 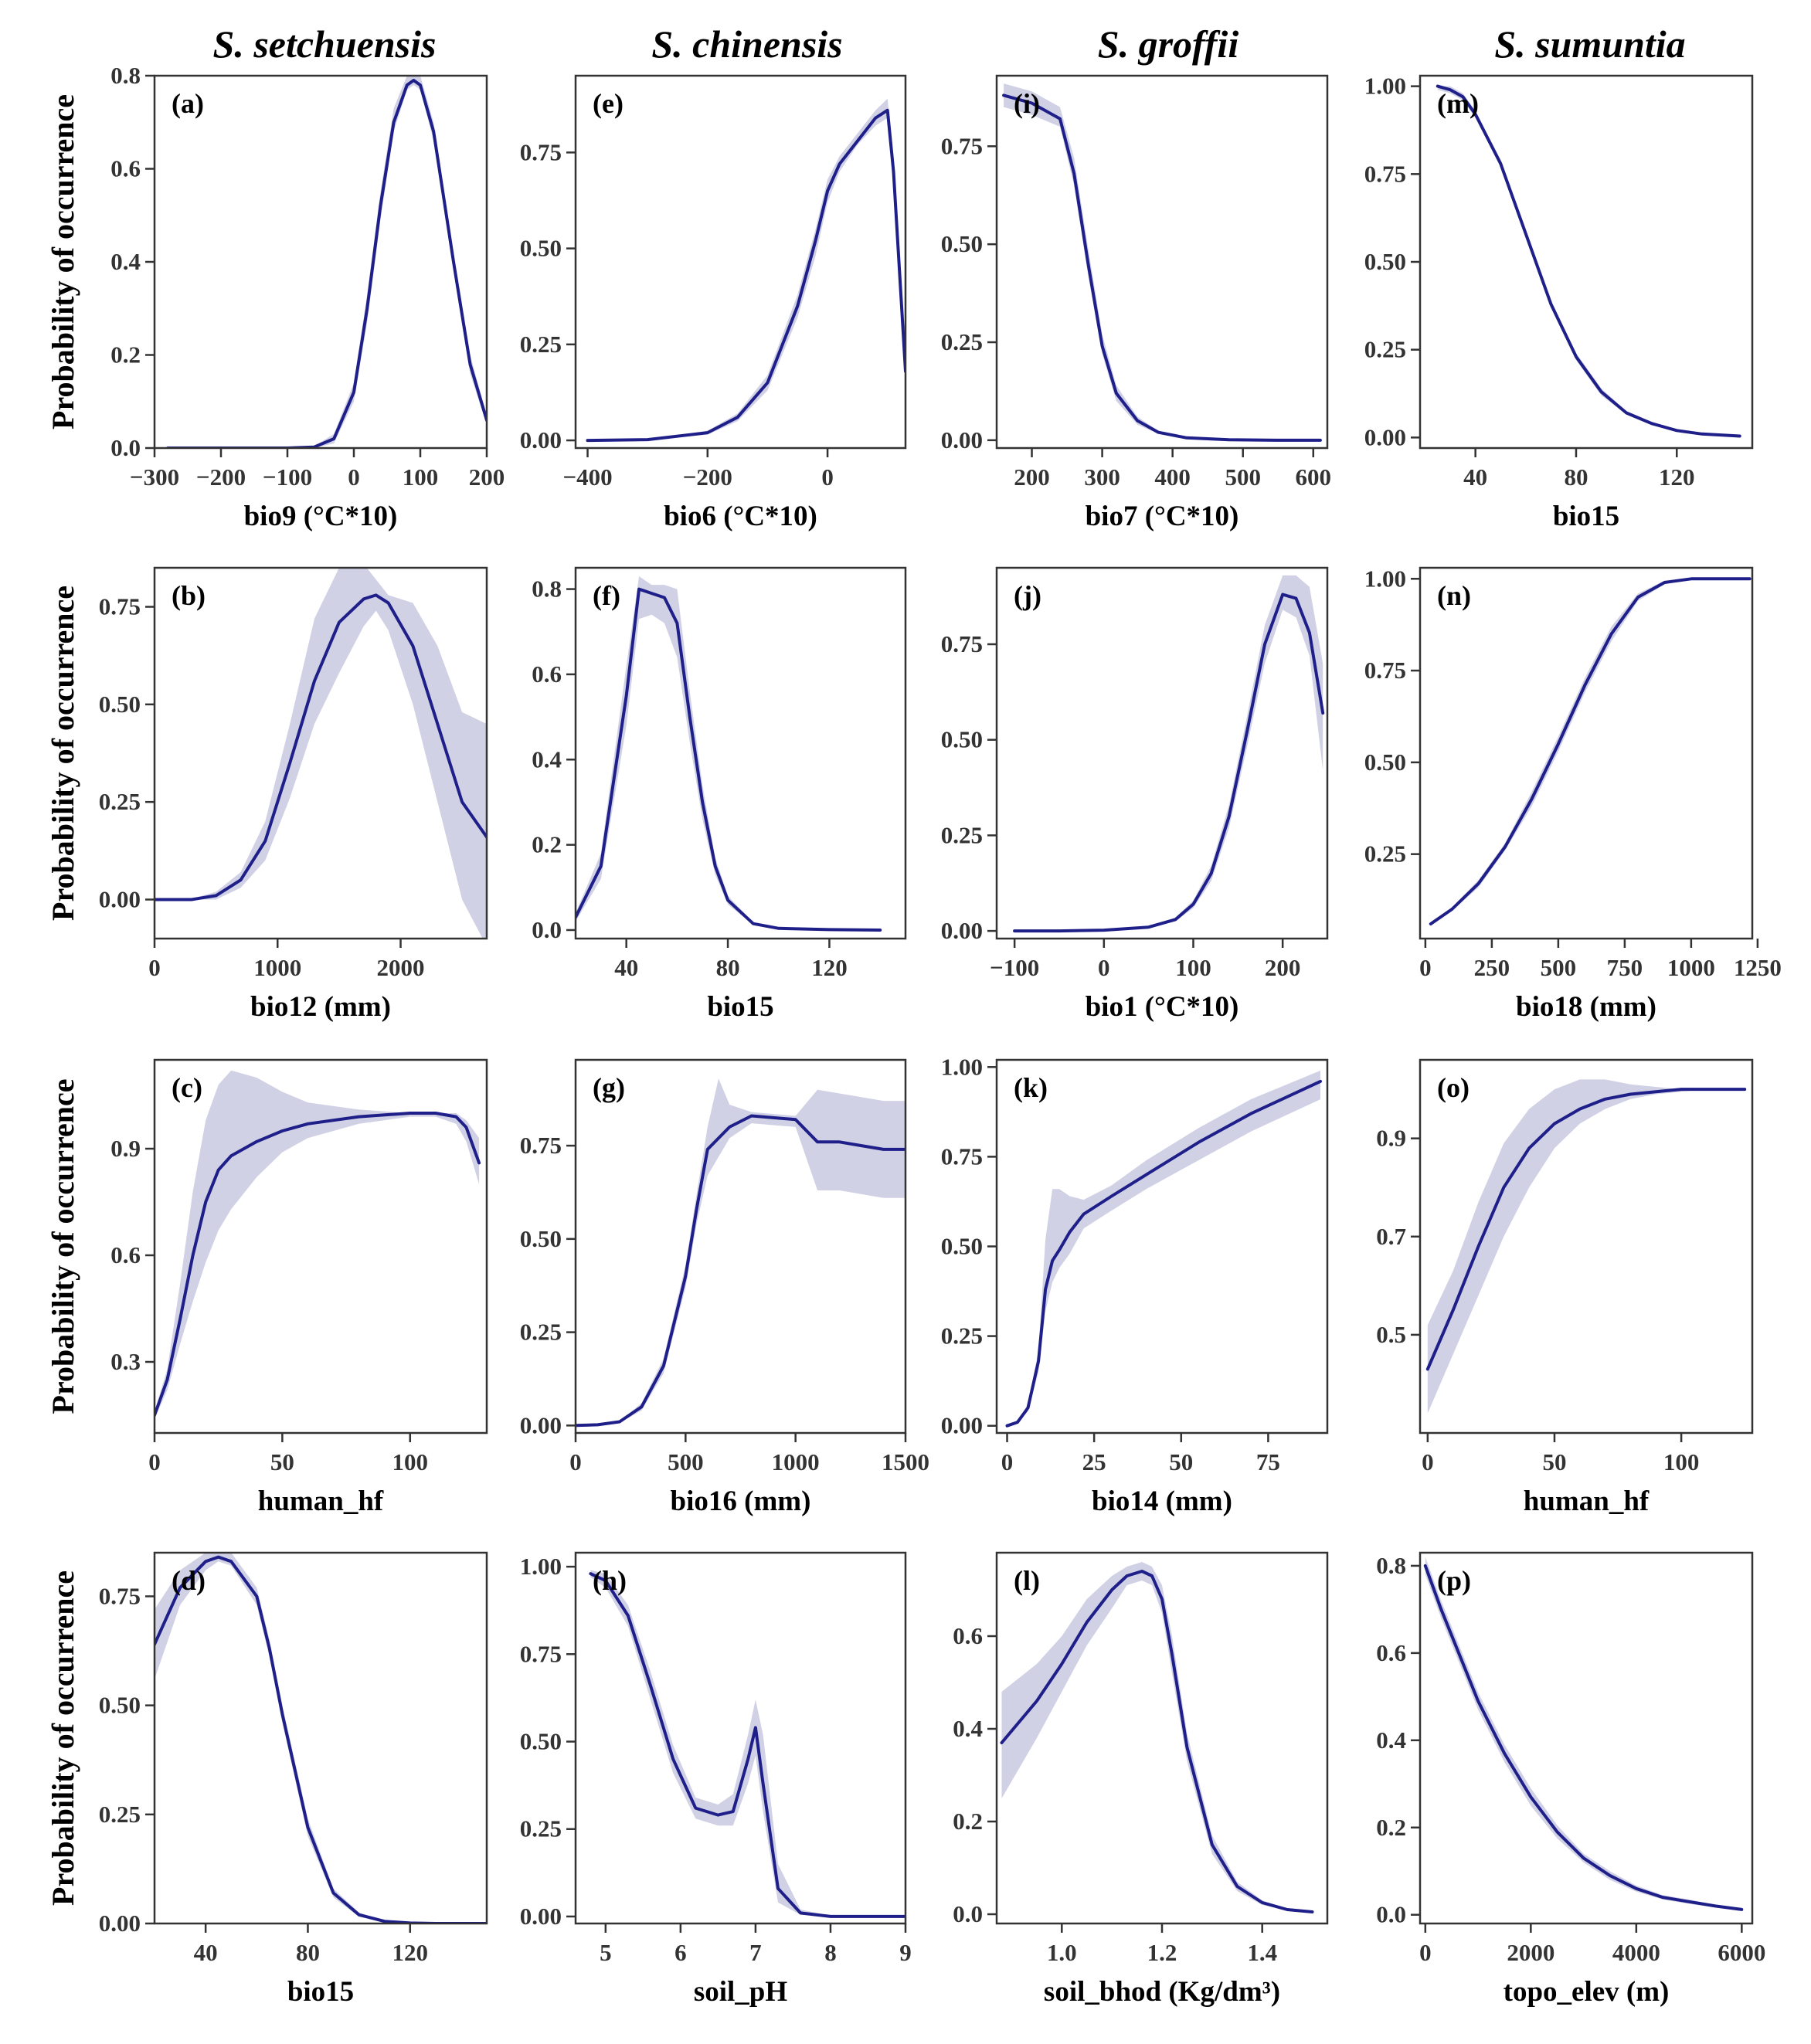 I want to click on confidence-band-i, so click(x=1162, y=261).